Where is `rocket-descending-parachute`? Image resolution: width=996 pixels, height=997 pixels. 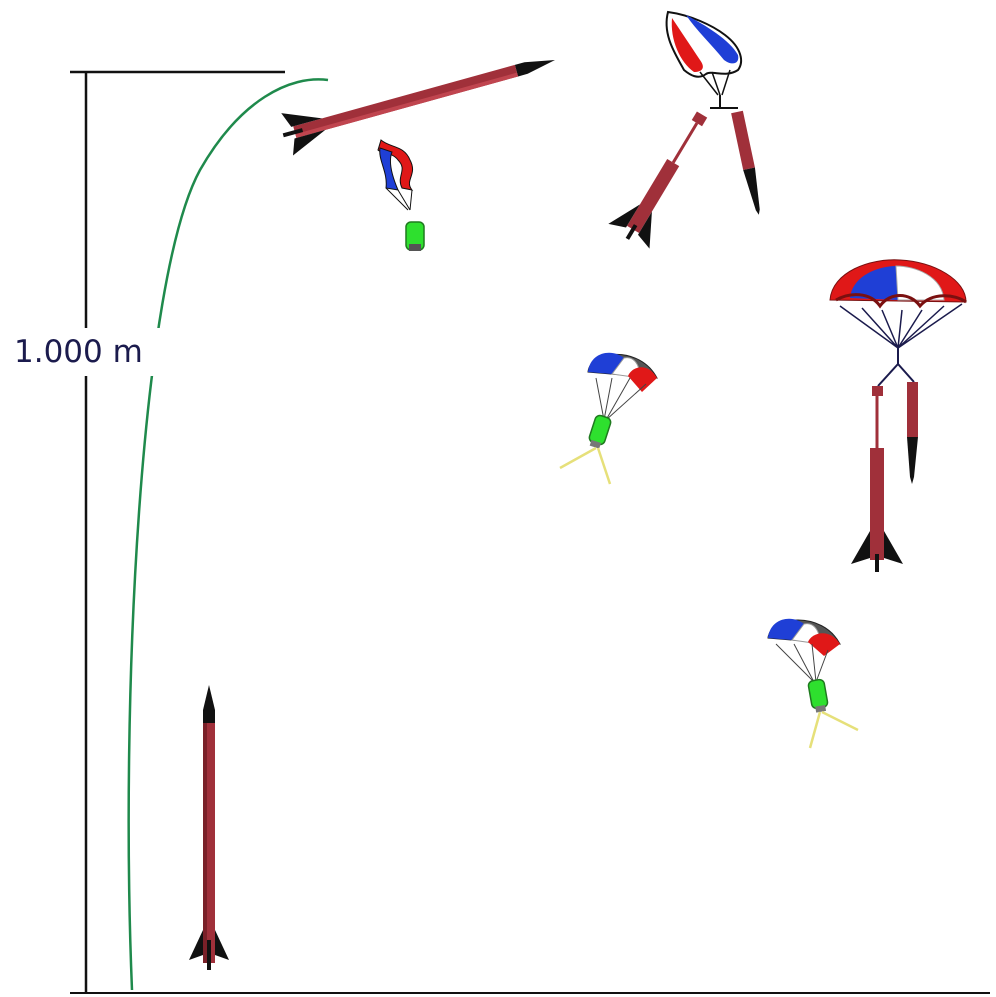
rocket-descending-parachute is located at coordinates (898, 415).